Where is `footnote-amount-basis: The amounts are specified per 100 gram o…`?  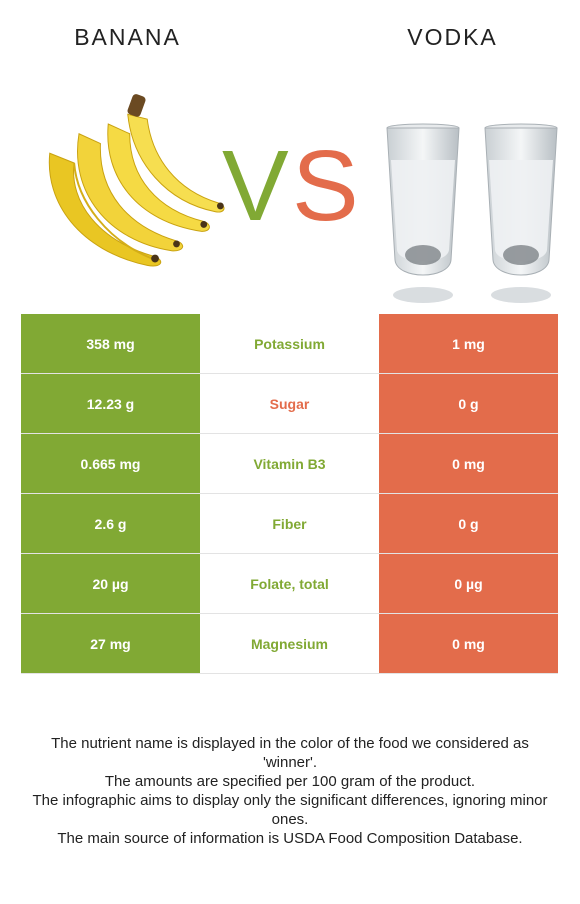 footnote-amount-basis: The amounts are specified per 100 gram o… is located at coordinates (290, 781).